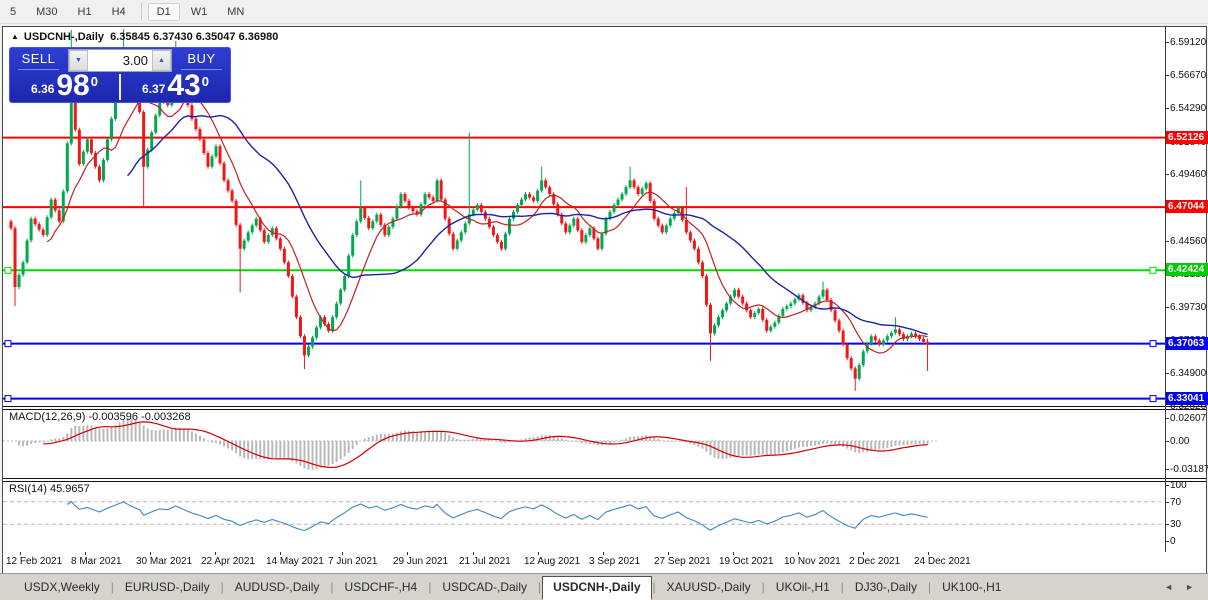 This screenshot has width=1208, height=600. Describe the element at coordinates (746, 561) in the screenshot. I see `date-axis-label: 19 Oct 2021` at that location.